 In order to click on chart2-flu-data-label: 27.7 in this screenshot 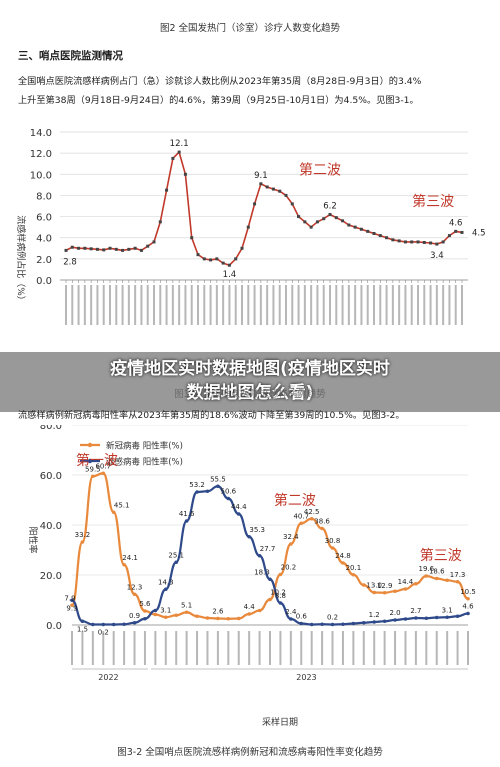, I will do `click(268, 549)`.